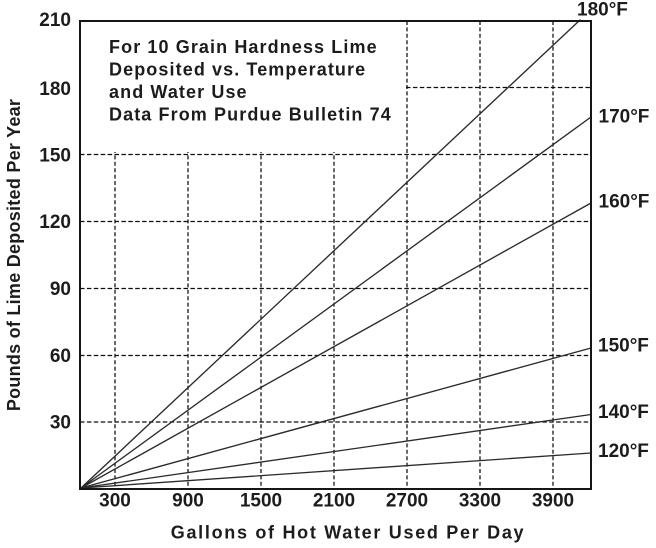 This screenshot has height=548, width=656. I want to click on svg-text: 60, so click(60, 356).